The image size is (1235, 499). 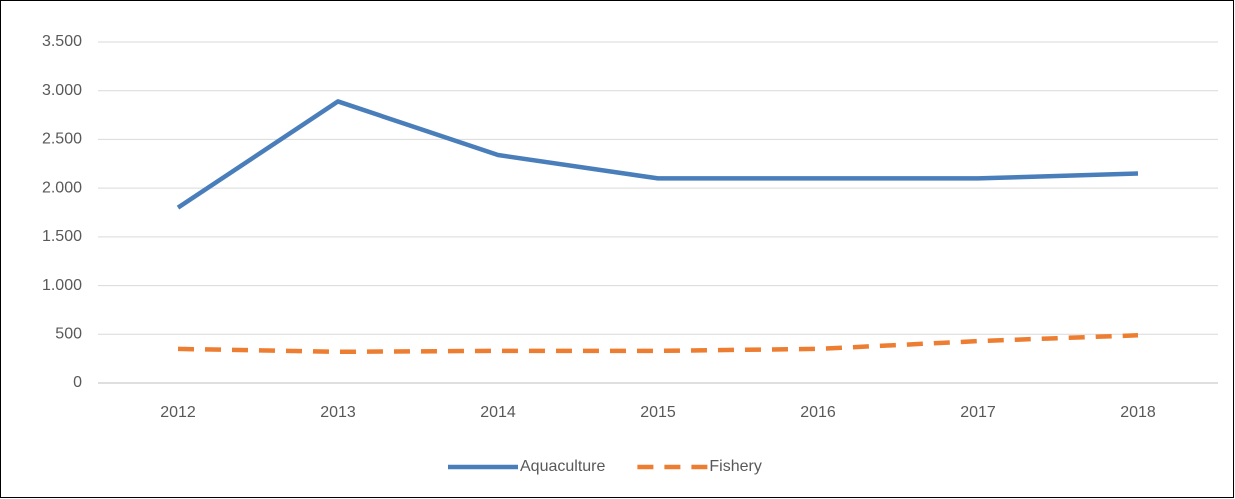 What do you see at coordinates (562, 466) in the screenshot?
I see `legend-label: Aquaculture` at bounding box center [562, 466].